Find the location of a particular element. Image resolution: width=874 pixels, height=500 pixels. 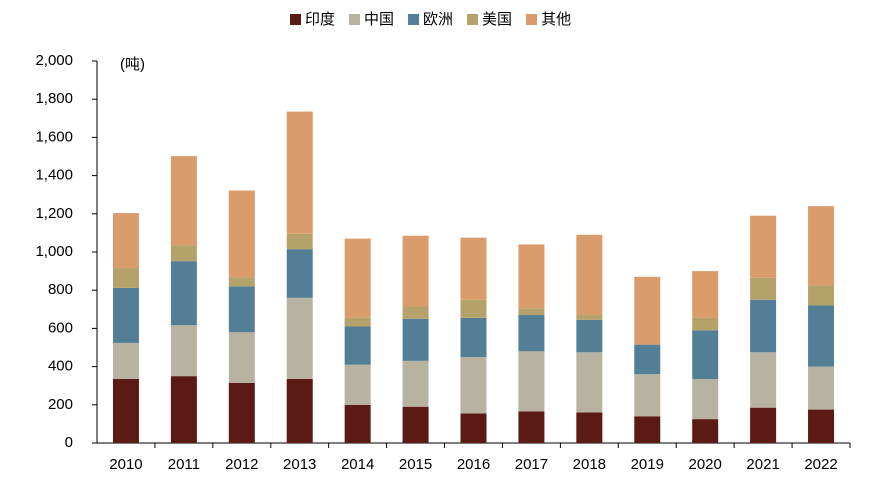

y-tick-label: 1,000 is located at coordinates (54, 251).